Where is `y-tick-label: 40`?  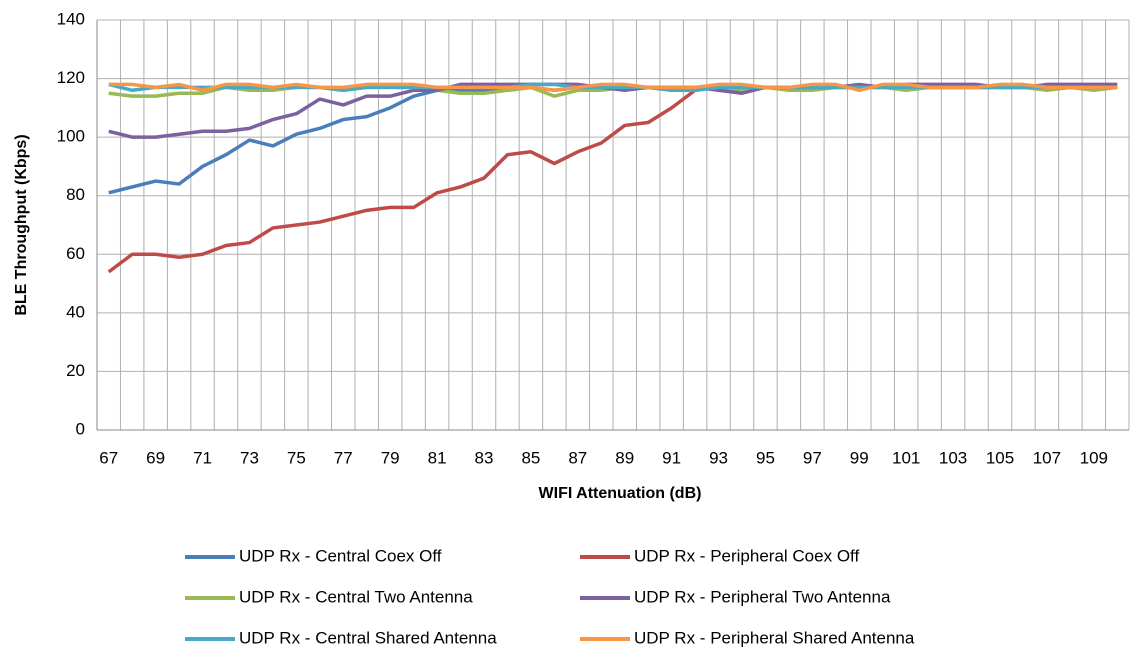
y-tick-label: 40 is located at coordinates (75, 311).